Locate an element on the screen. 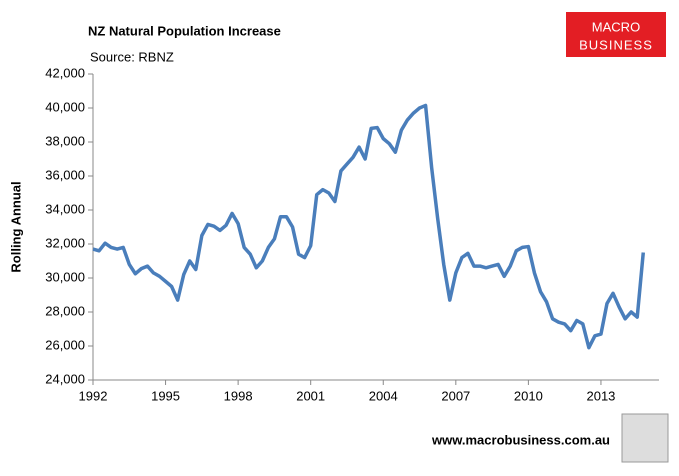 This screenshot has width=679, height=476. y-tick-label: 30,000 is located at coordinates (65, 276).